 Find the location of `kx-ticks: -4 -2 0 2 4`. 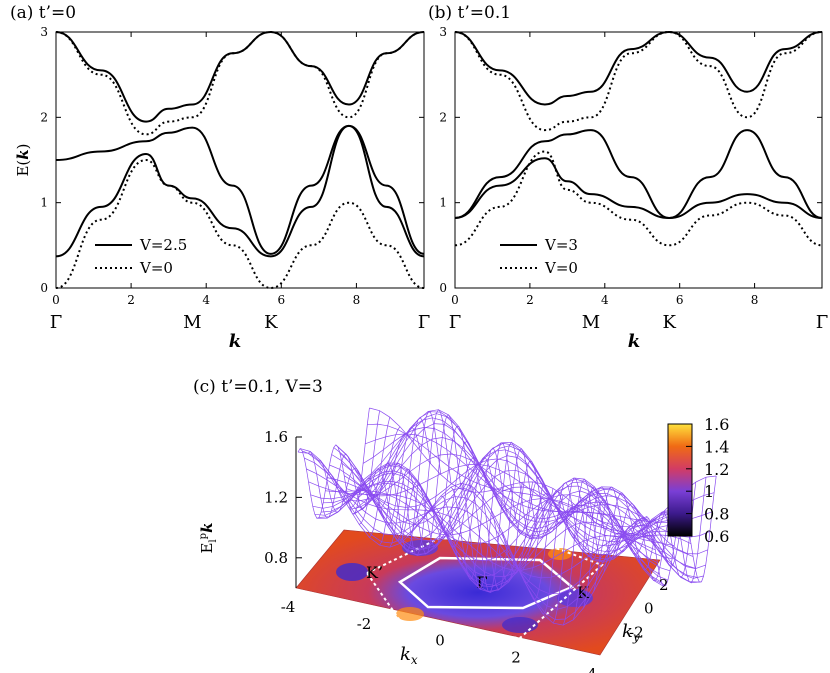

kx-ticks: -4 -2 0 2 4 is located at coordinates (439, 635).